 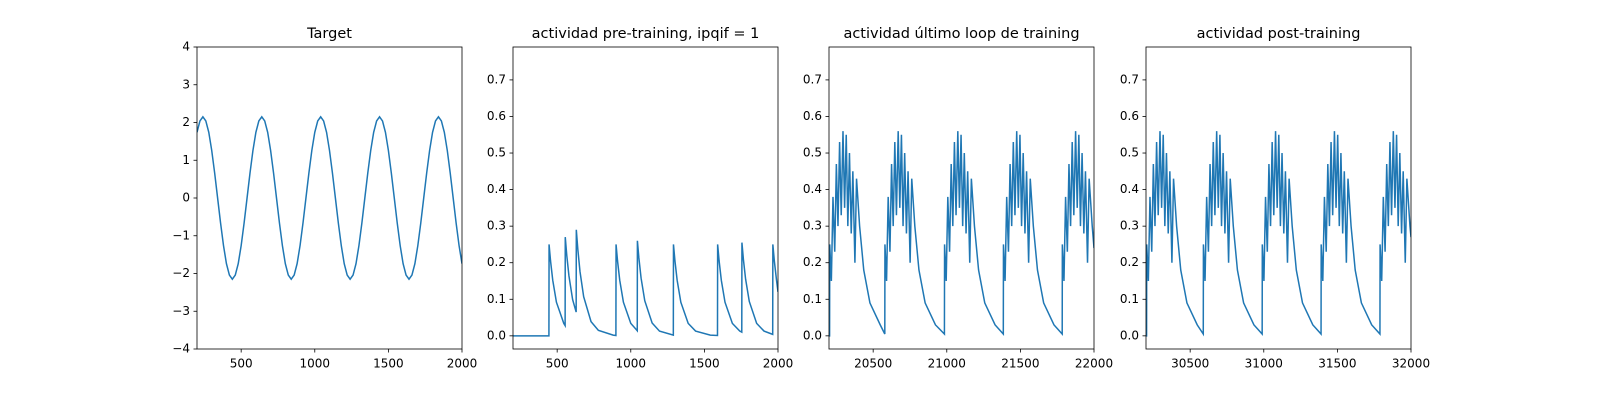 I want to click on x-tick-label: 20500, so click(x=873, y=364).